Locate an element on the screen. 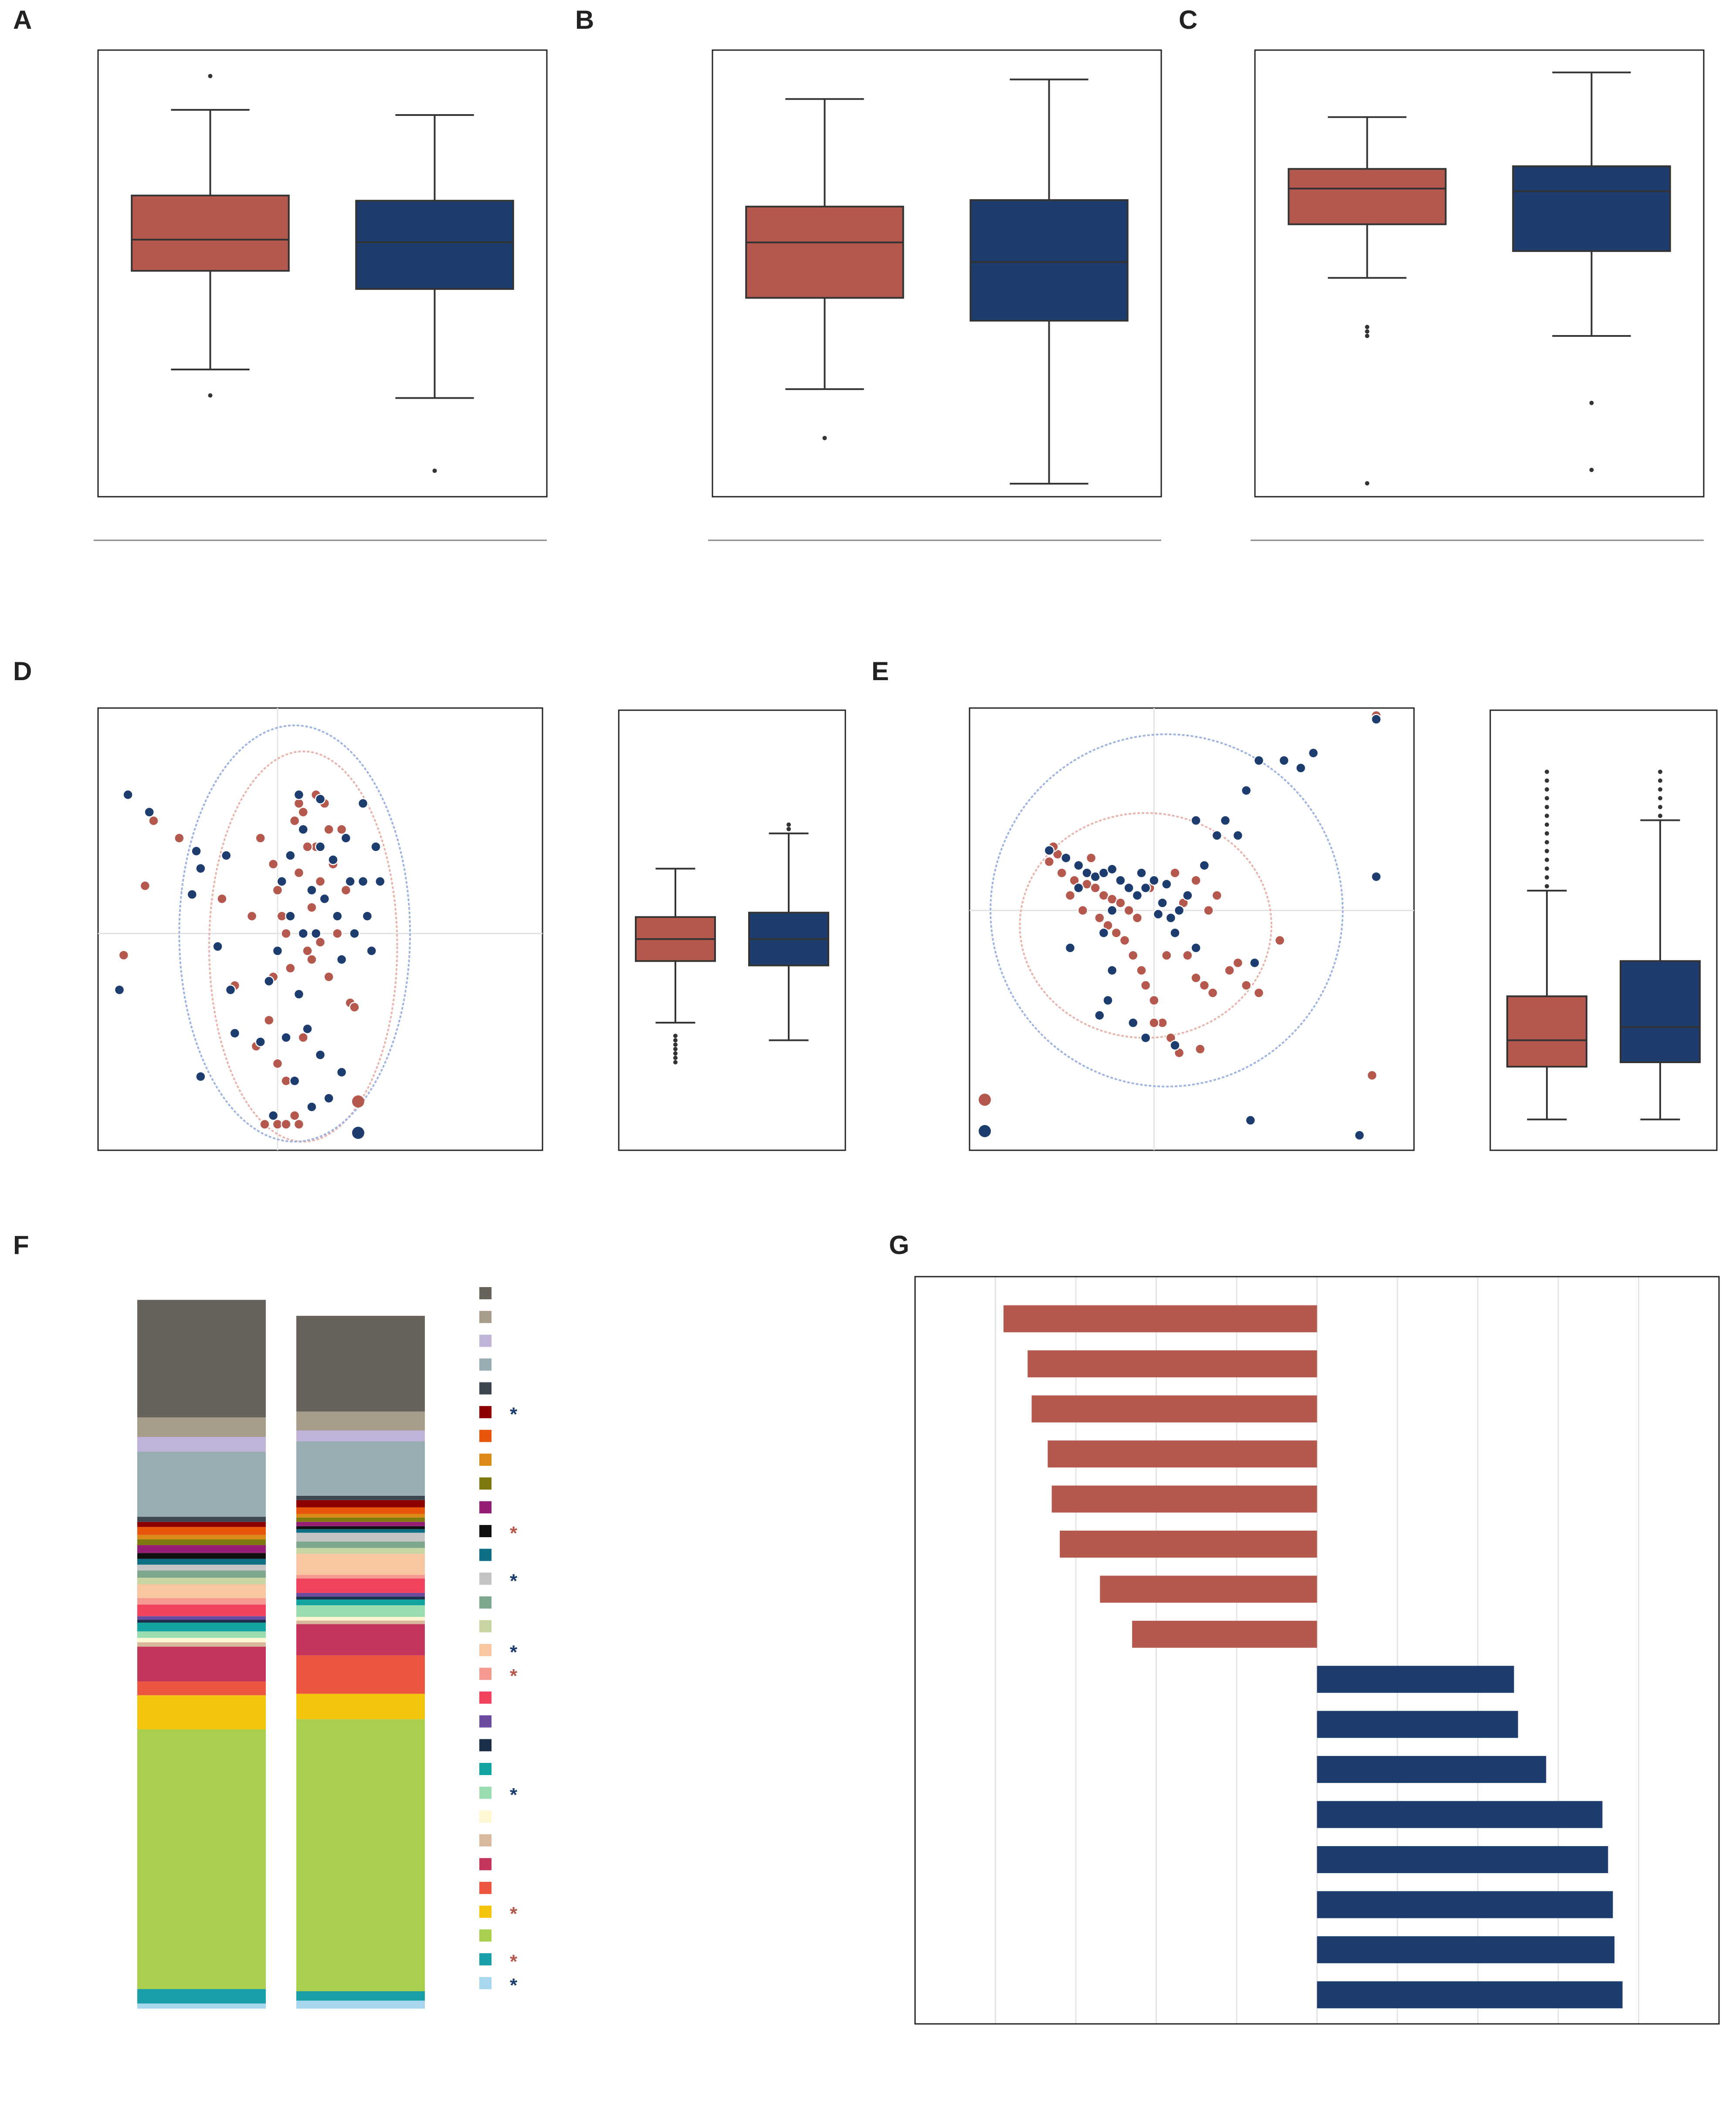 This screenshot has height=2101, width=1736. legend-marker-control is located at coordinates (358, 1101).